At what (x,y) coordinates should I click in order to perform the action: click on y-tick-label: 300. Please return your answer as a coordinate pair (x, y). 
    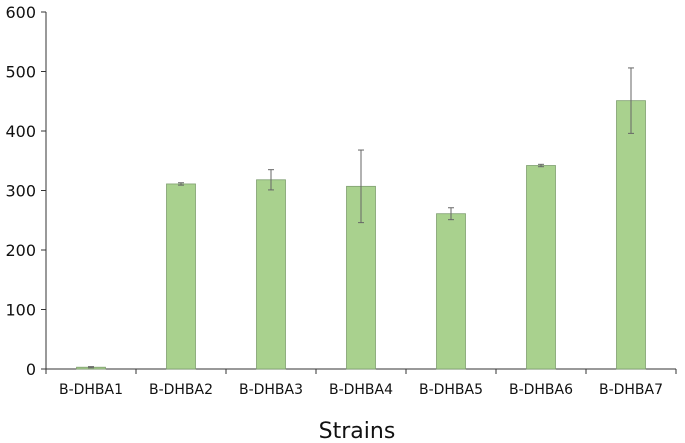
    Looking at the image, I should click on (20, 191).